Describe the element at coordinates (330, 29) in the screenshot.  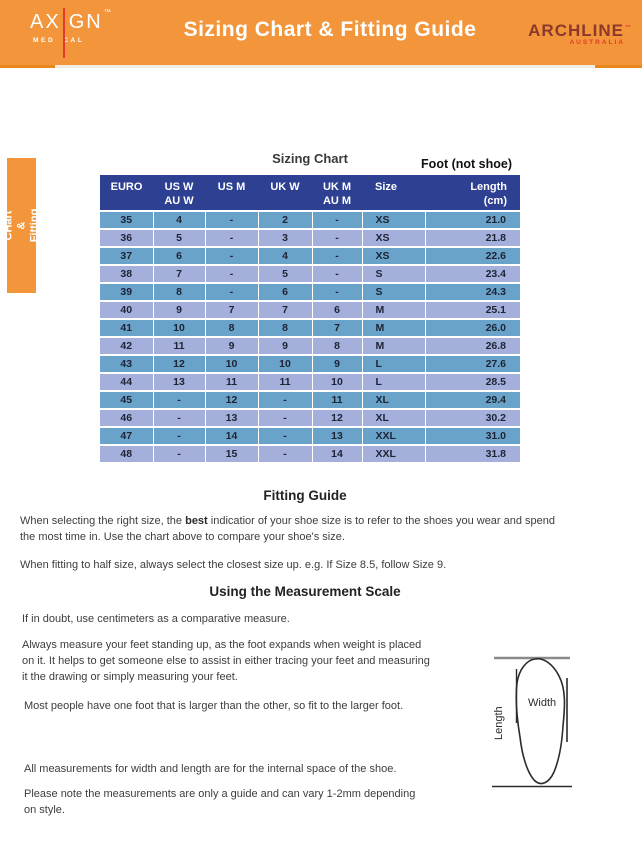
I see `page-title: Sizing Chart & Fitting Guide` at that location.